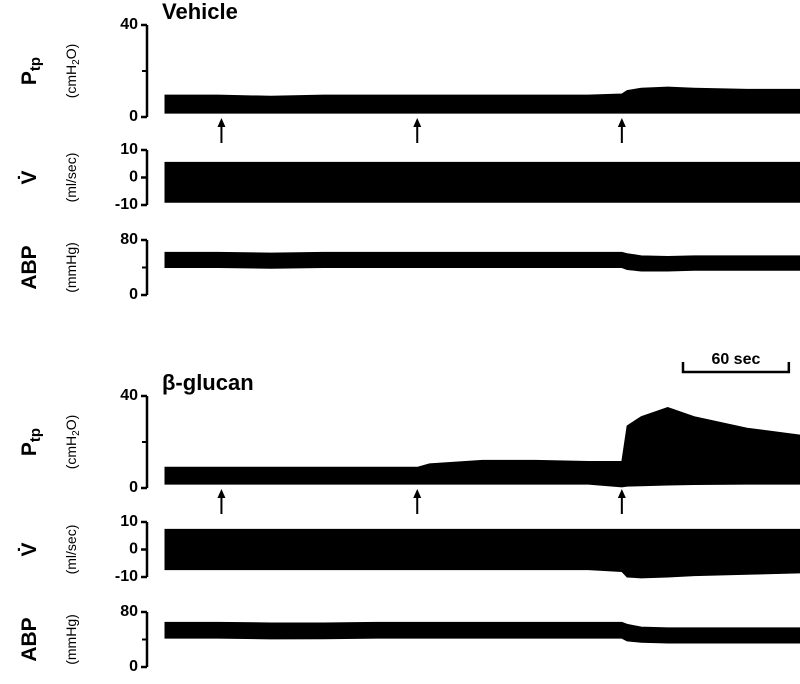 This screenshot has height=684, width=800. I want to click on scale-bar-label: 60 sec, so click(735, 359).